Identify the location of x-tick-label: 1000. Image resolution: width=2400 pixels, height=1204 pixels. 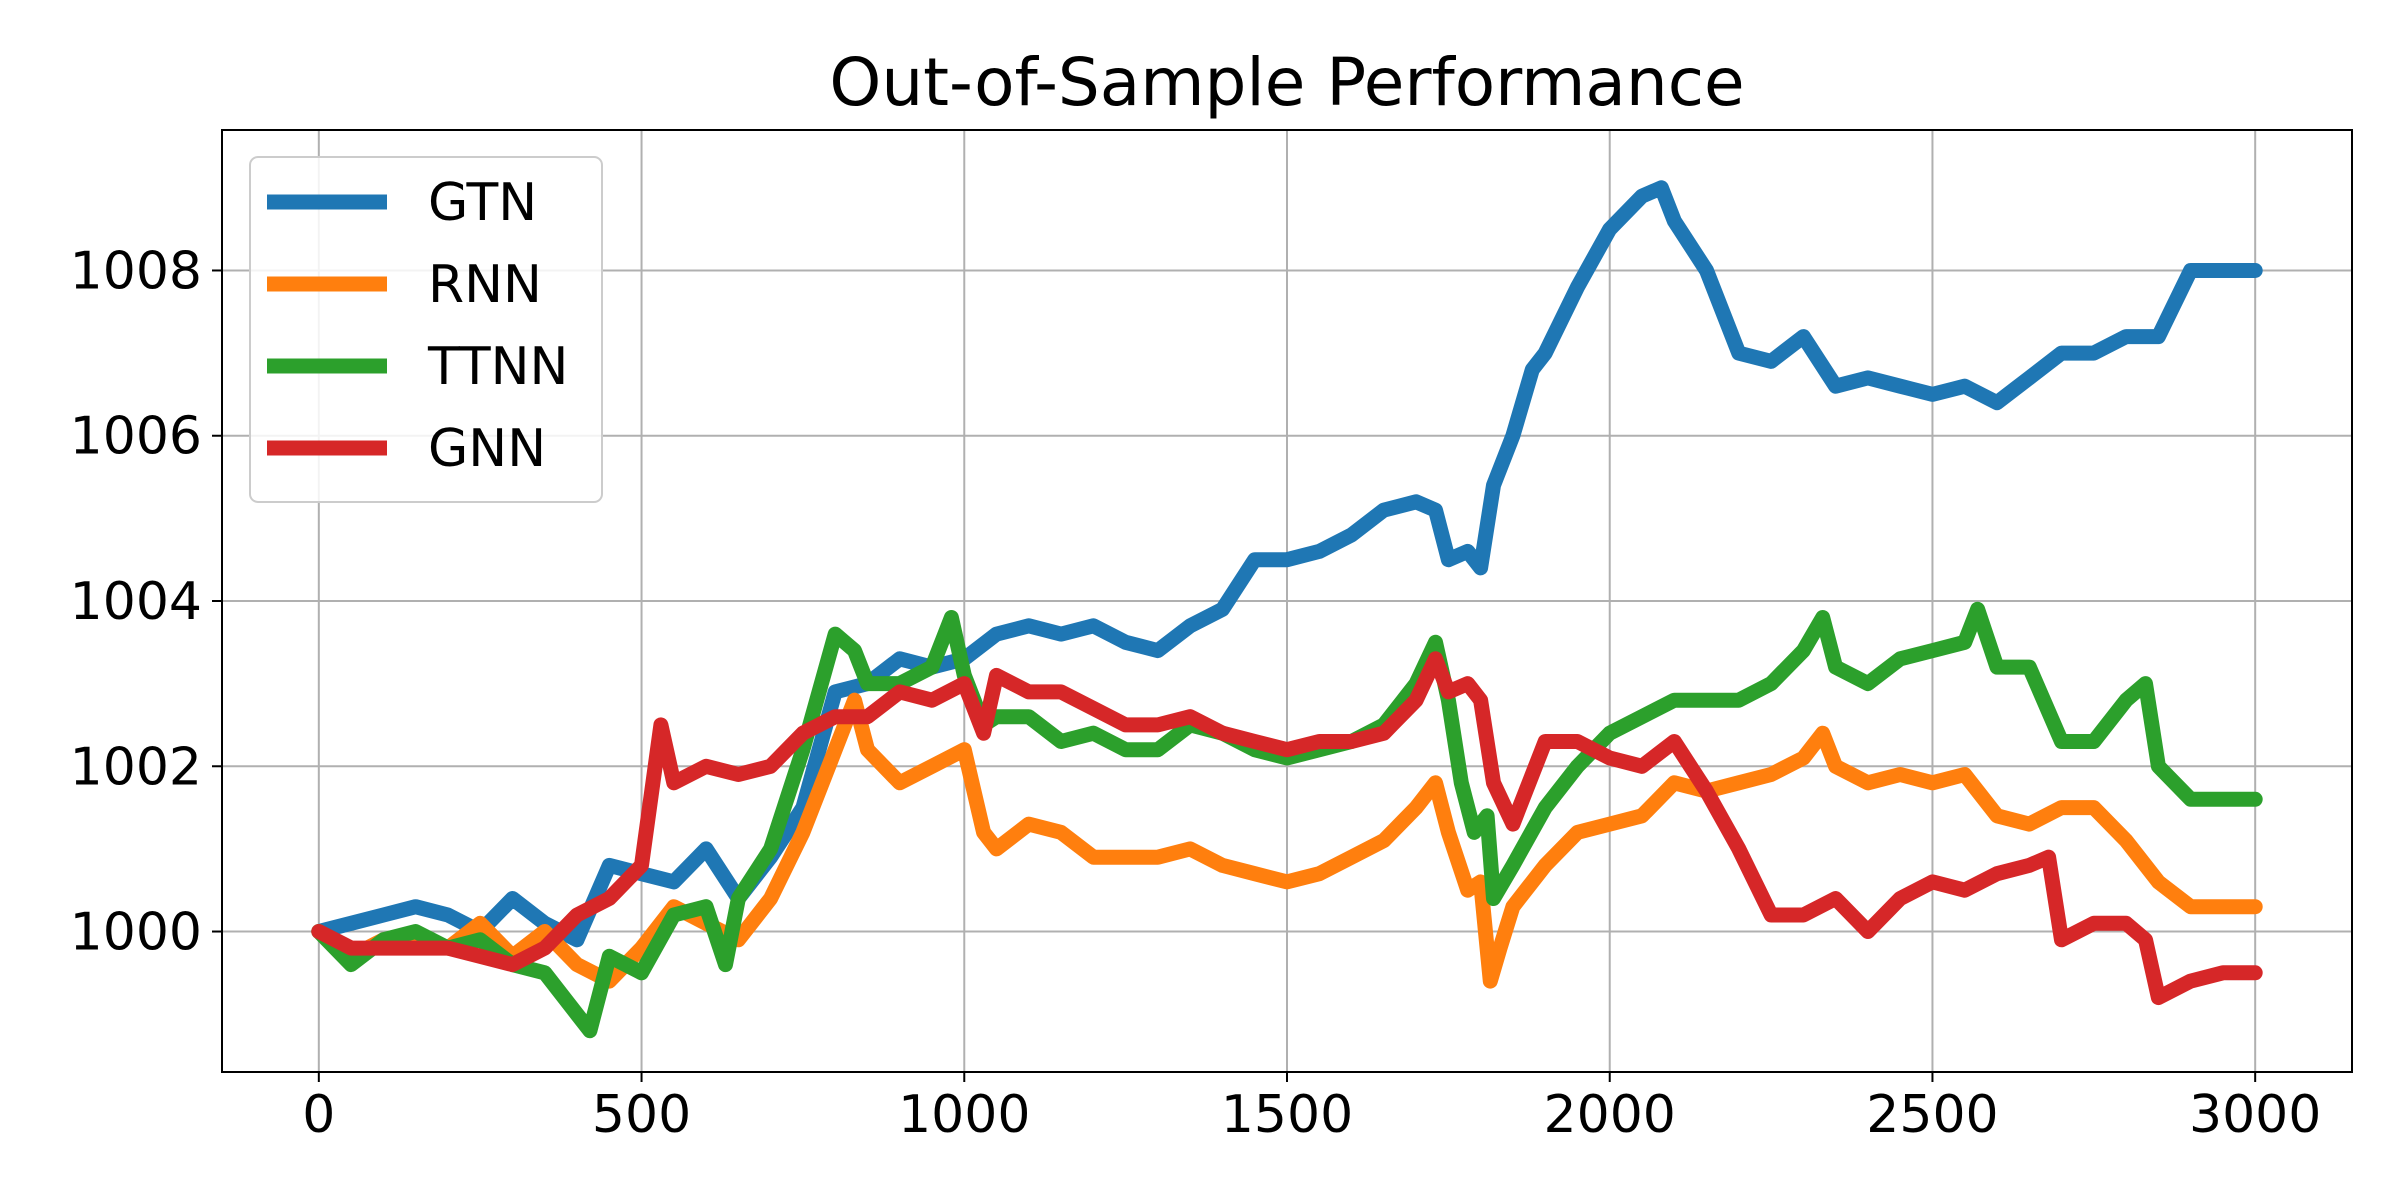
(964, 1115).